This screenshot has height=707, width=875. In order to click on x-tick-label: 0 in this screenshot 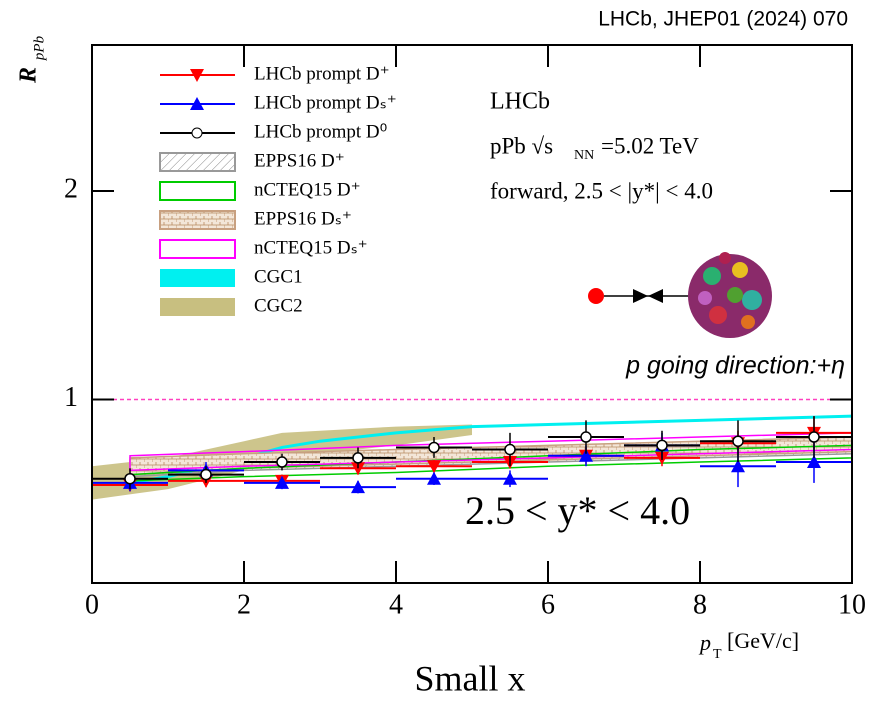, I will do `click(92, 604)`.